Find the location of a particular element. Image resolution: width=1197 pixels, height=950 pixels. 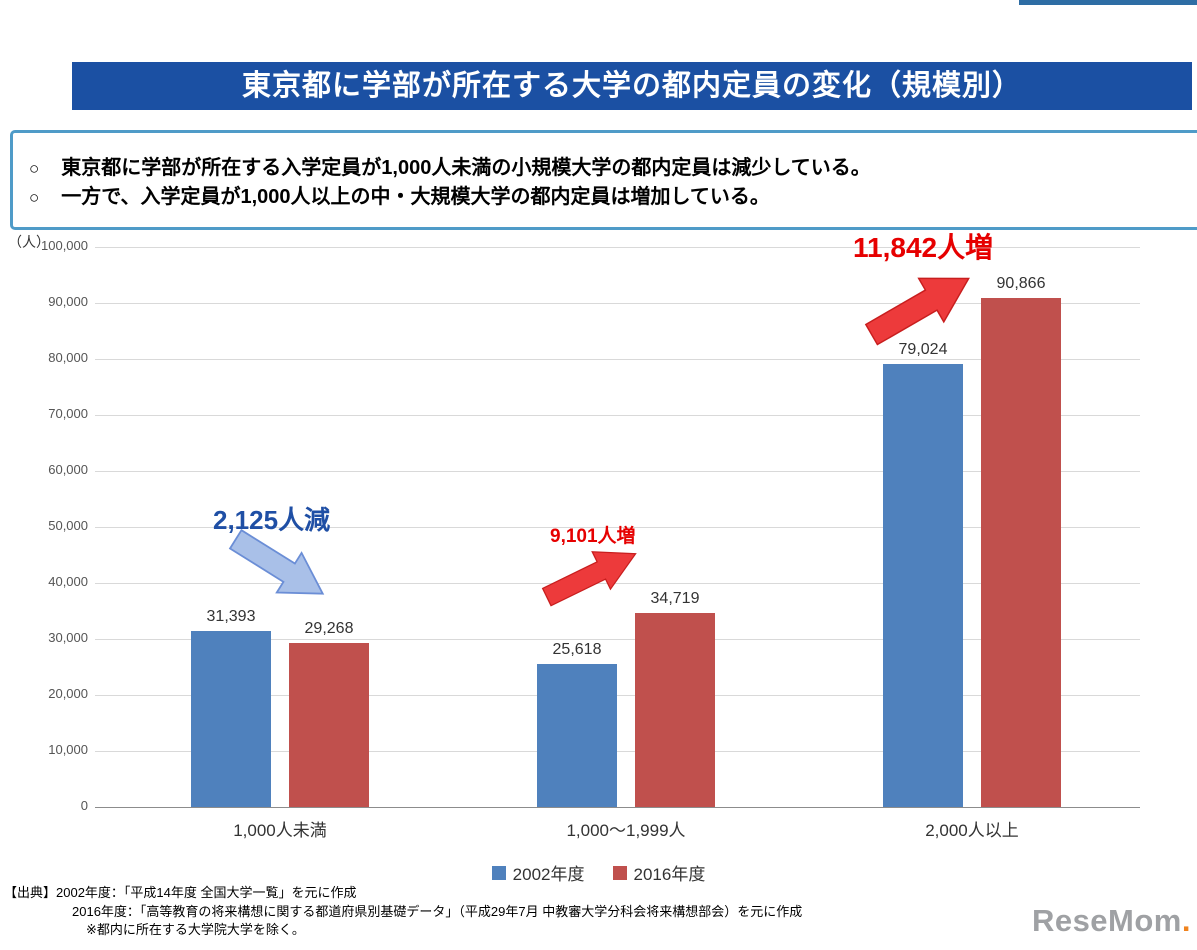

bar-value-label: 29,268 is located at coordinates (329, 629).